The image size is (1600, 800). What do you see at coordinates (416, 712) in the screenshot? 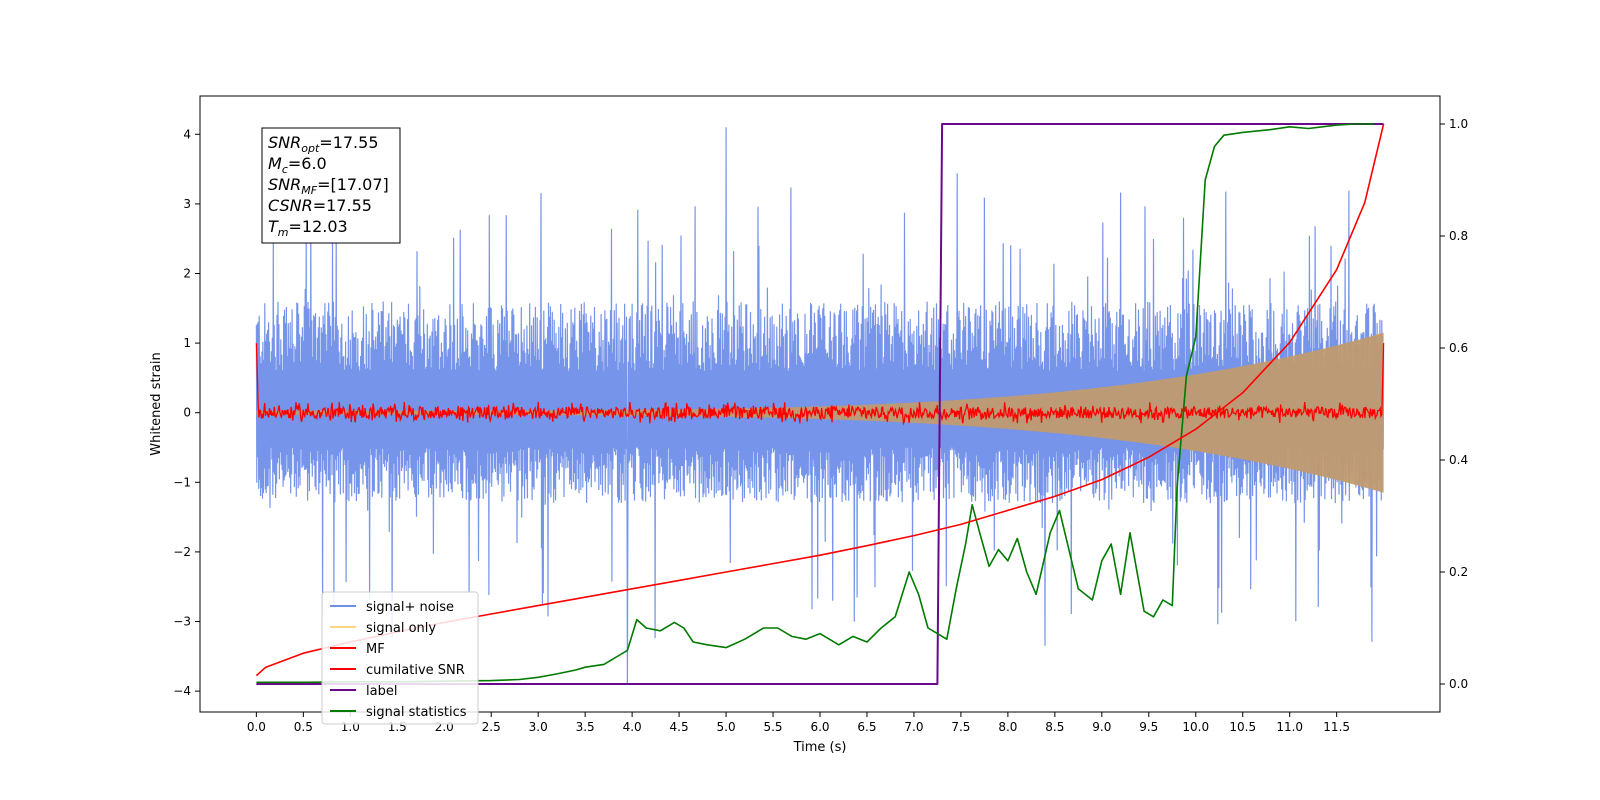
I see `legend-label: signal statistics` at bounding box center [416, 712].